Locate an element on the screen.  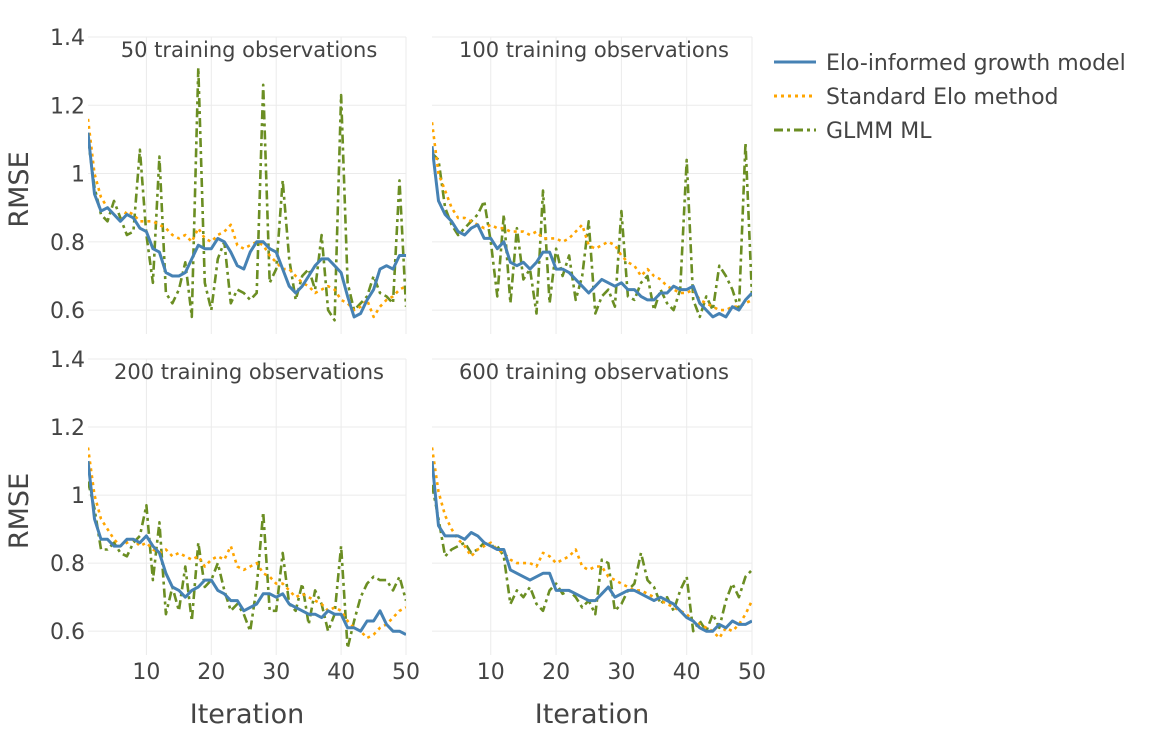
legend-item: Elo-informed growth model is located at coordinates (950, 63).